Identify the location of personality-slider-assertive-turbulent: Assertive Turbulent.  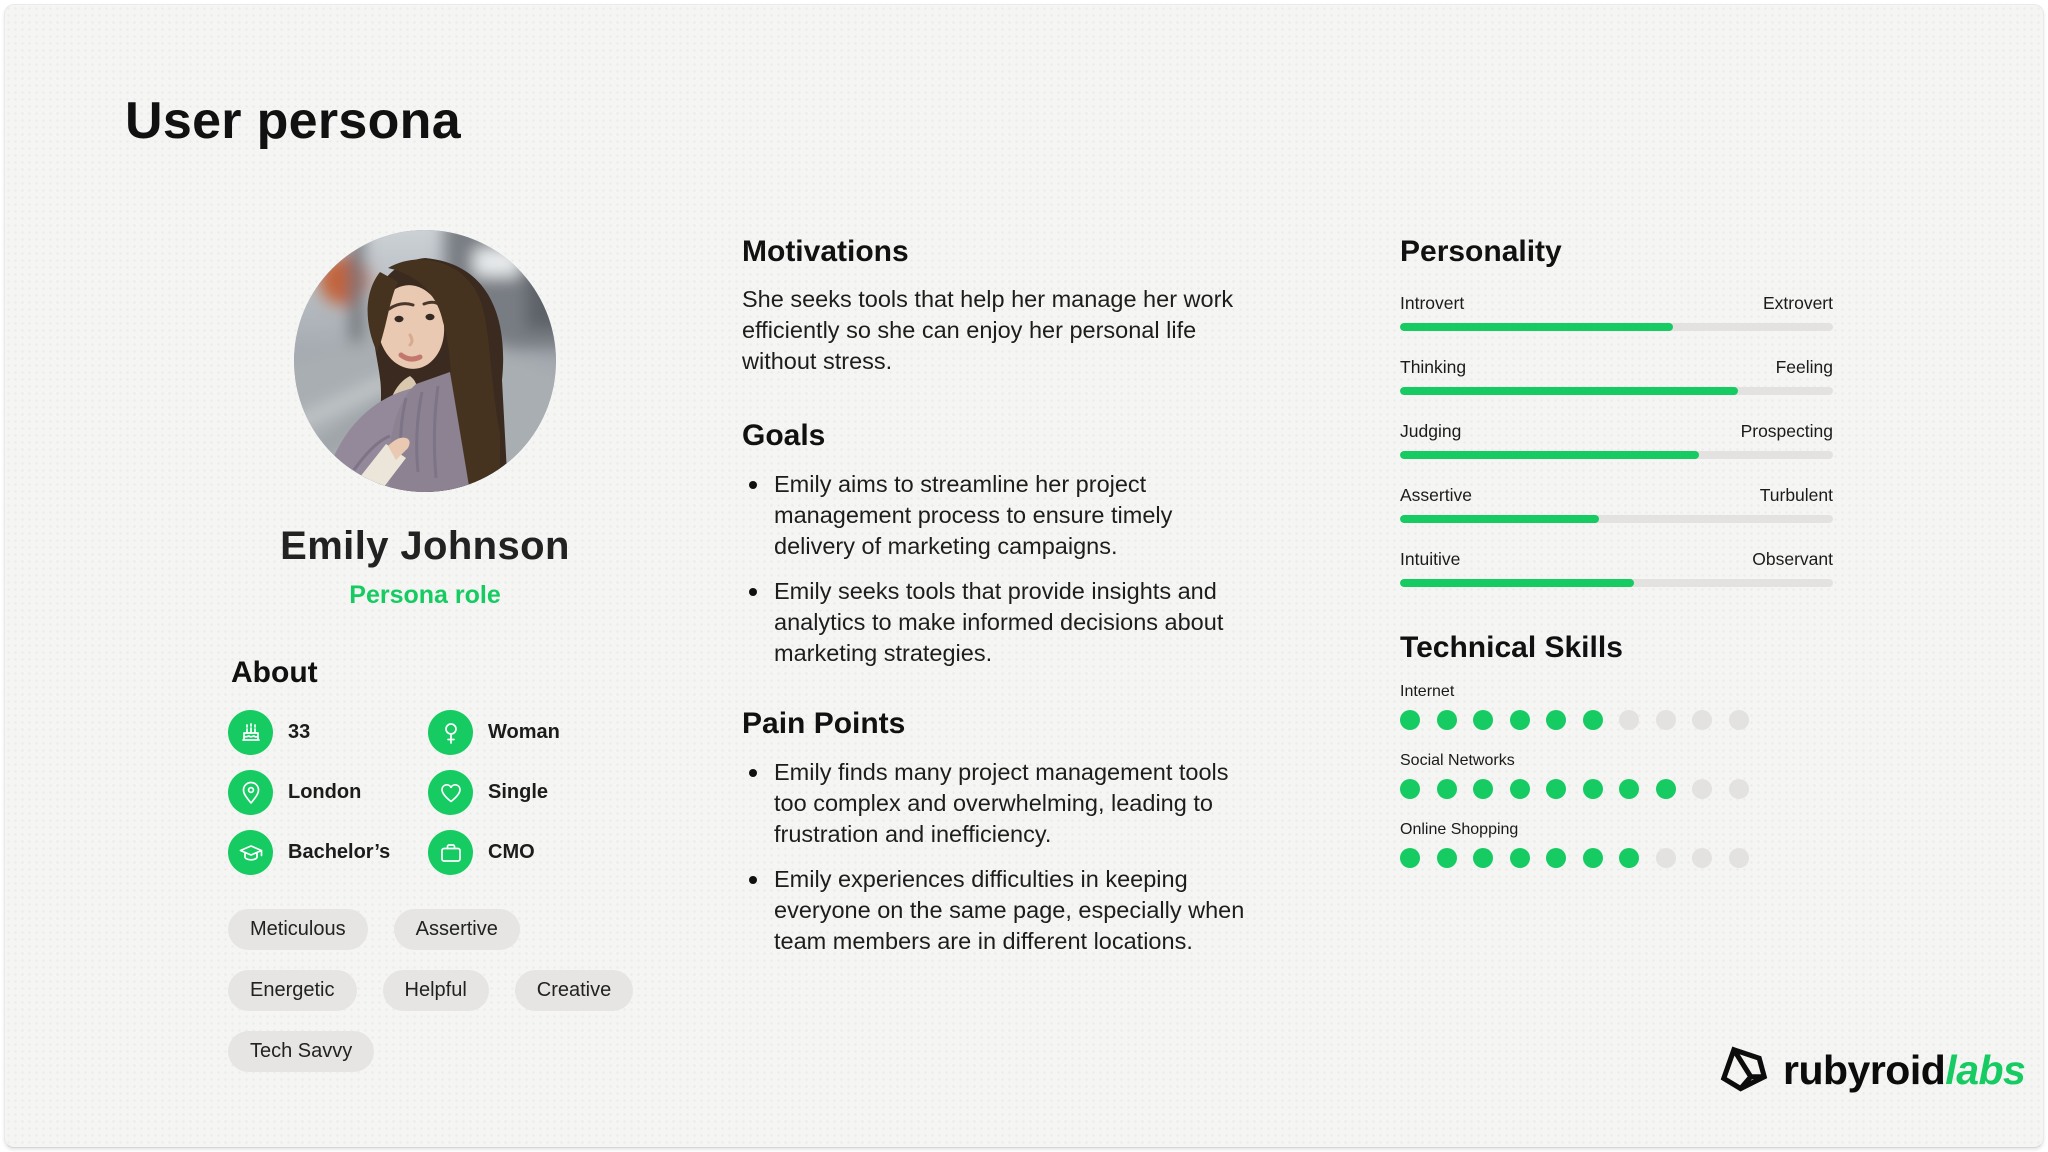
(1616, 504).